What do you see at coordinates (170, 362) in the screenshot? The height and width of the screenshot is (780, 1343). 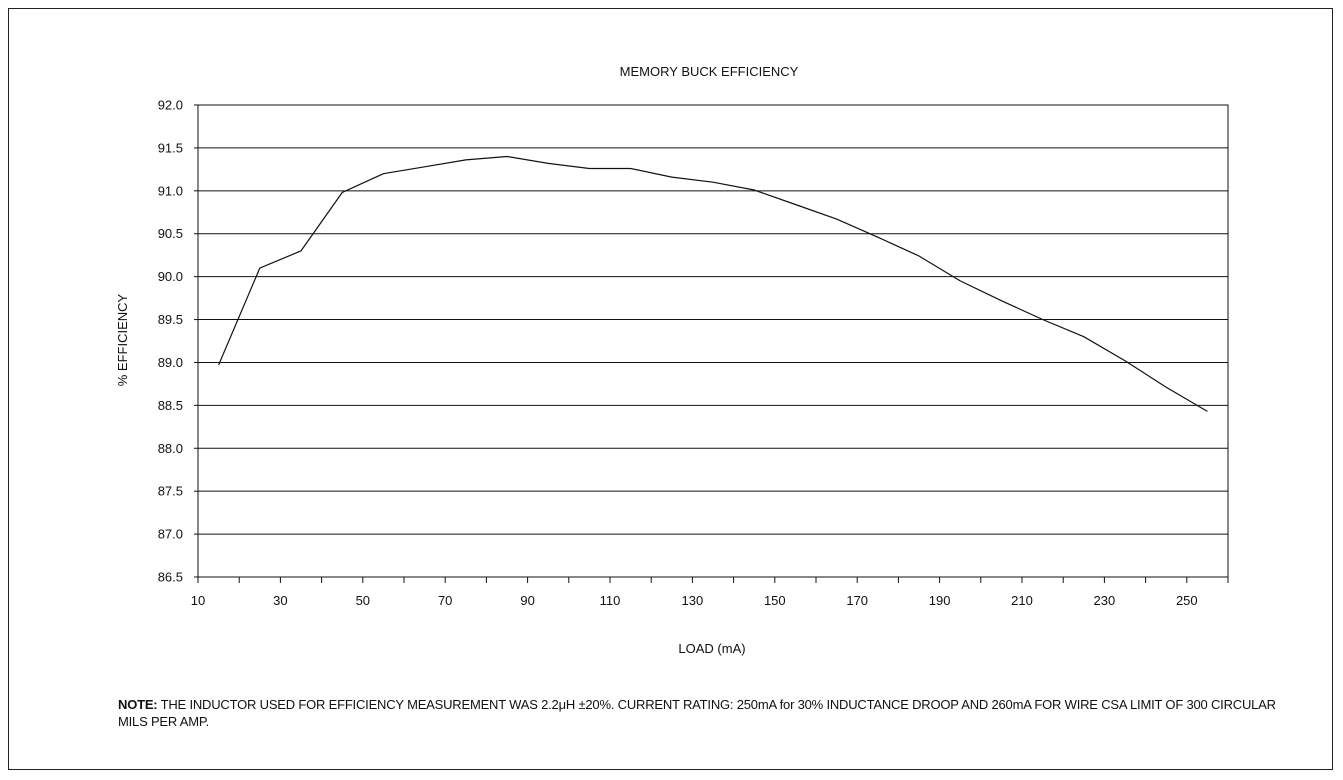 I see `y-tick-label: 89.0` at bounding box center [170, 362].